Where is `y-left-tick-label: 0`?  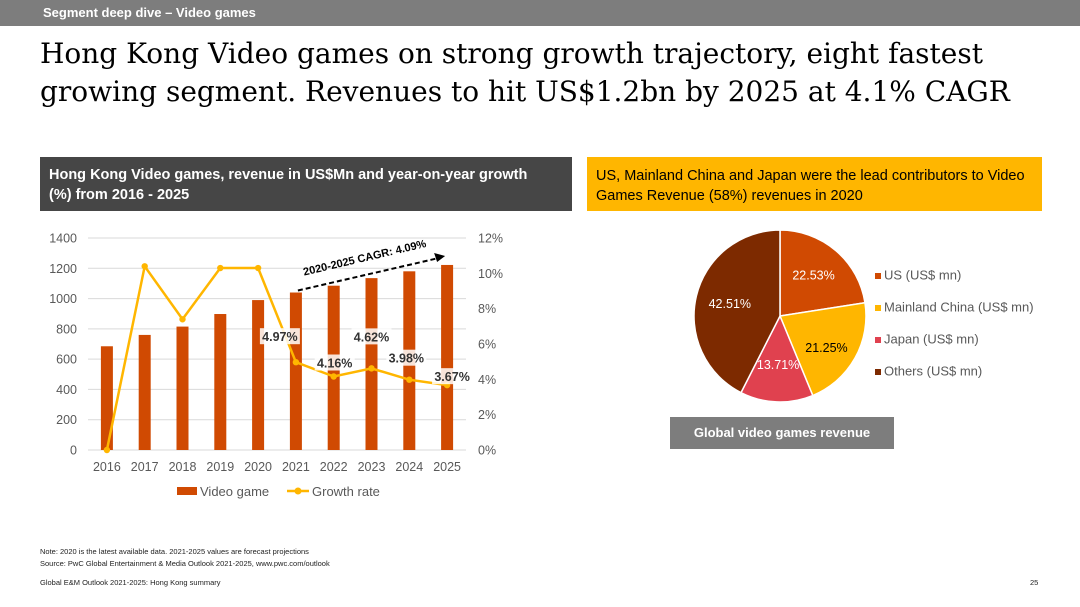
y-left-tick-label: 0 is located at coordinates (73, 451).